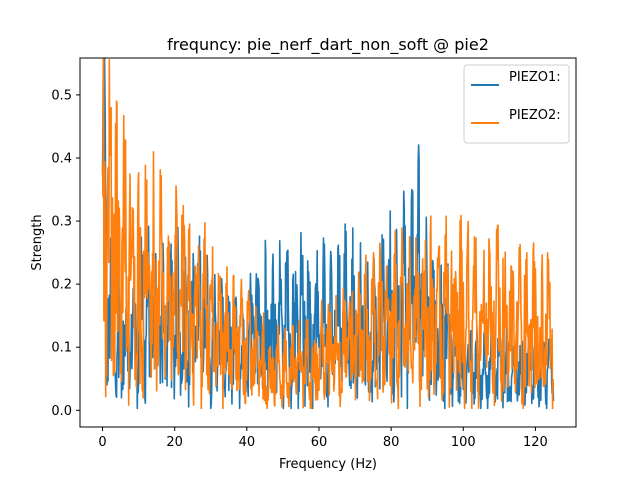  What do you see at coordinates (102, 442) in the screenshot?
I see `x-tick-label: 0` at bounding box center [102, 442].